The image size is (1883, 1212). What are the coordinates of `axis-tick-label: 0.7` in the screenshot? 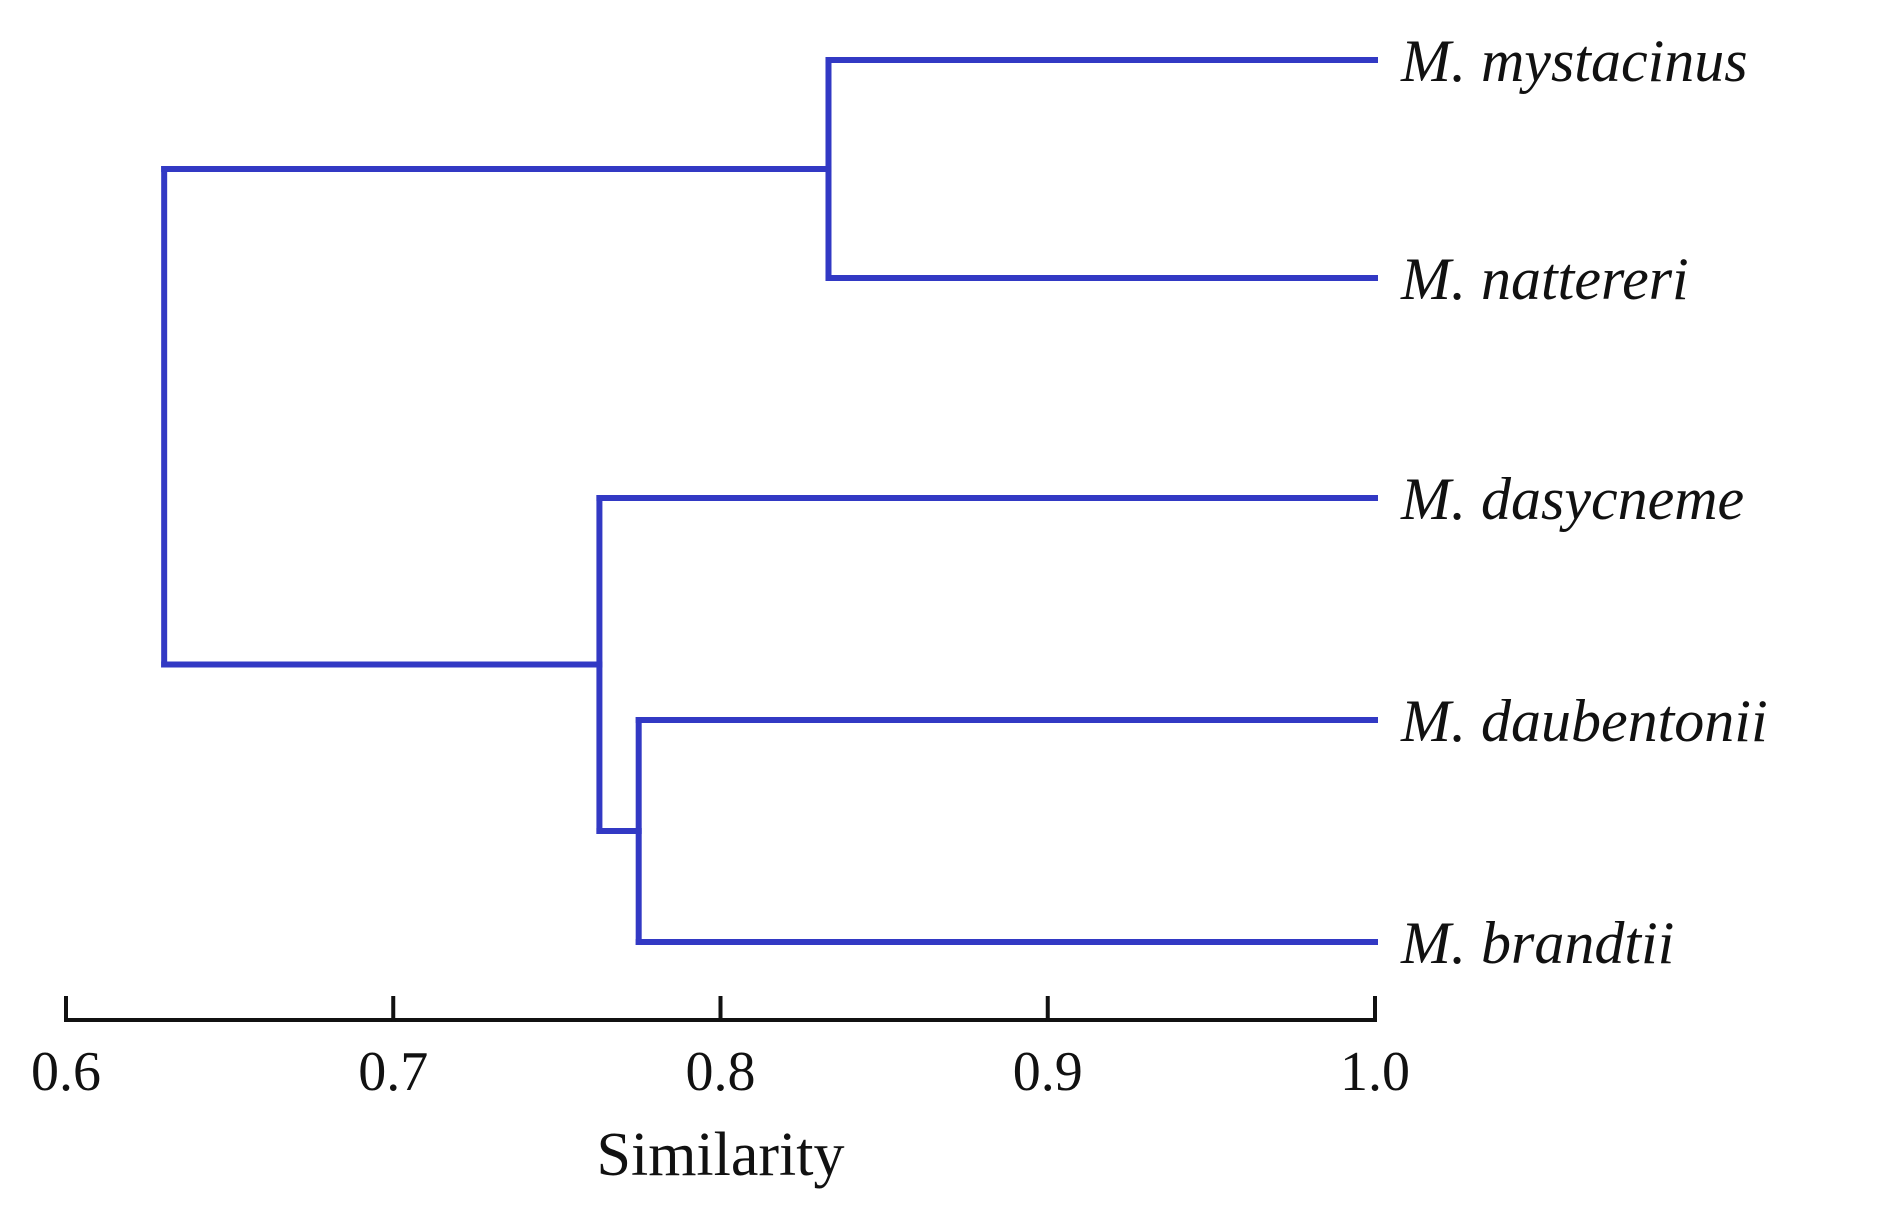 It's located at (393, 1072).